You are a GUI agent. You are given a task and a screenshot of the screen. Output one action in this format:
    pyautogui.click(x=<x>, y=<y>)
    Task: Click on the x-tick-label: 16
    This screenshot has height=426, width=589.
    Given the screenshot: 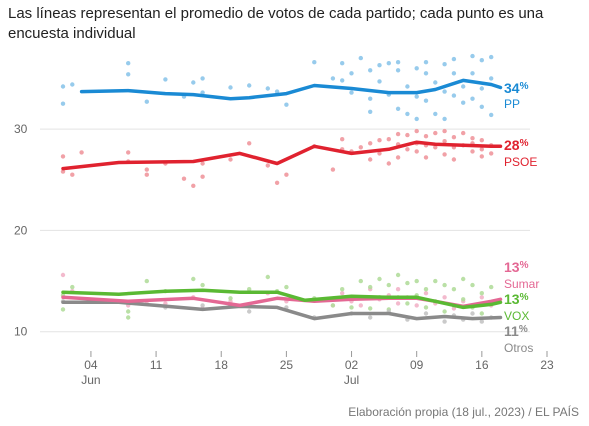 What is the action you would take?
    pyautogui.click(x=482, y=365)
    